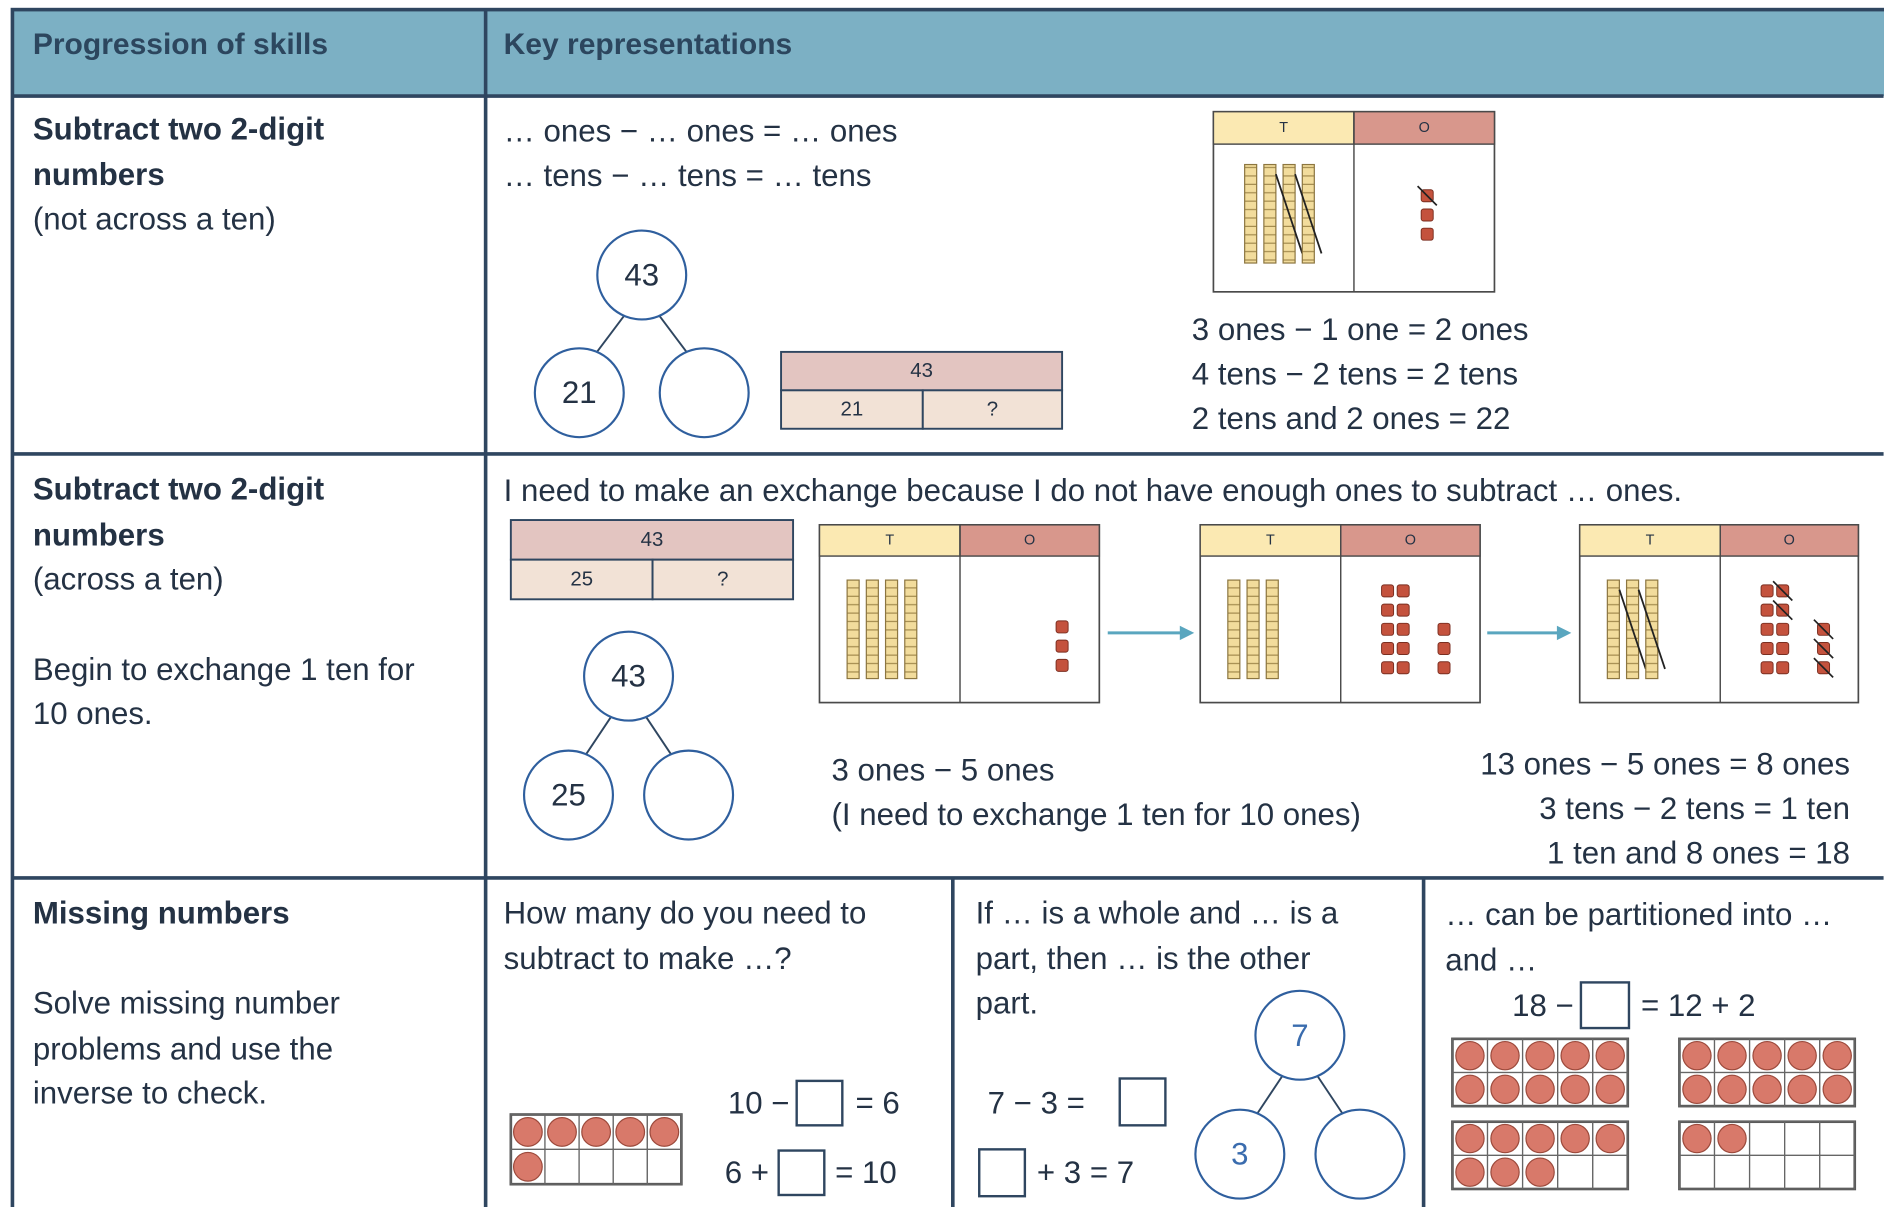 The height and width of the screenshot is (1207, 1884). What do you see at coordinates (93, 713) in the screenshot?
I see `skill-note: 10 ones.` at bounding box center [93, 713].